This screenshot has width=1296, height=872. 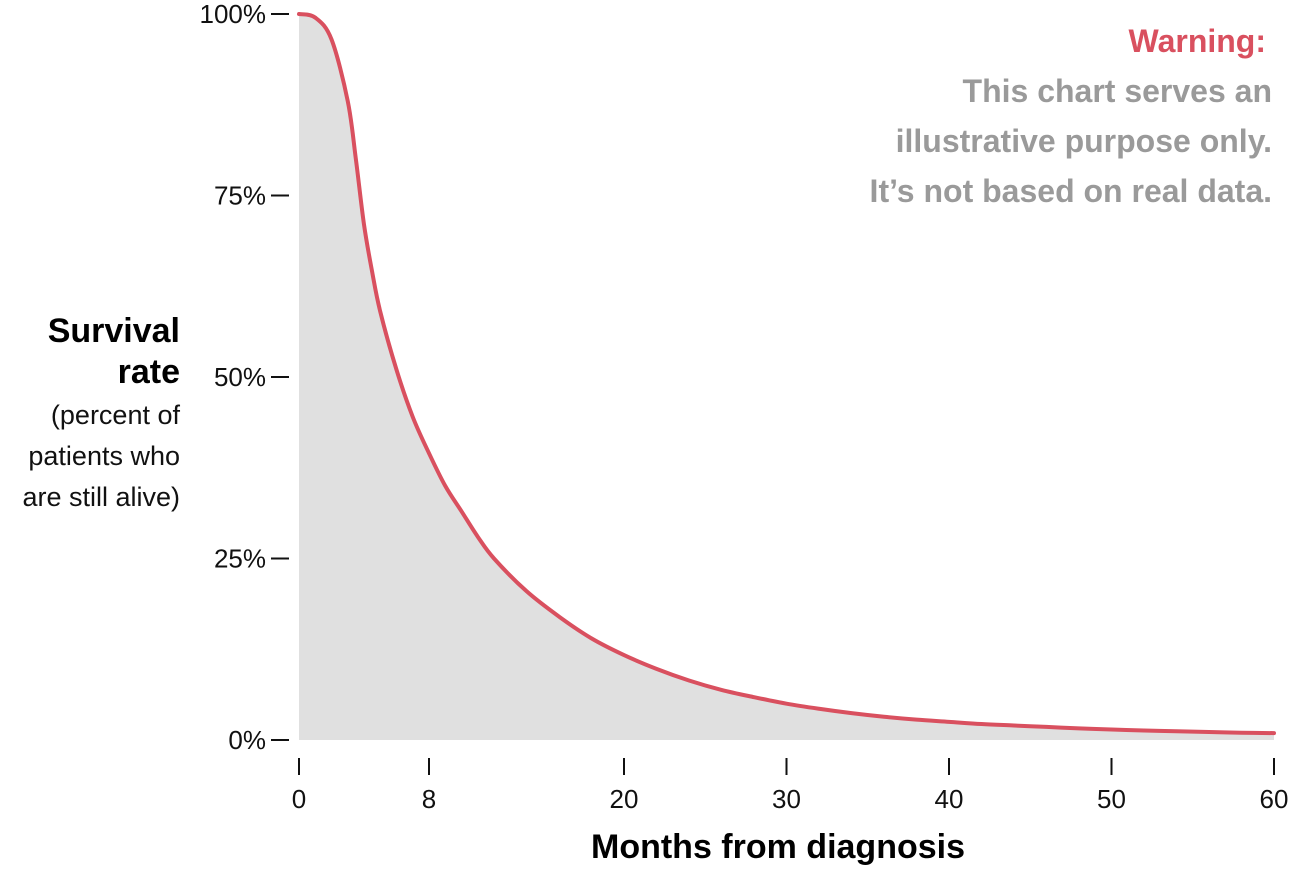 What do you see at coordinates (778, 847) in the screenshot?
I see `x-axis-title: Months from diagnosis` at bounding box center [778, 847].